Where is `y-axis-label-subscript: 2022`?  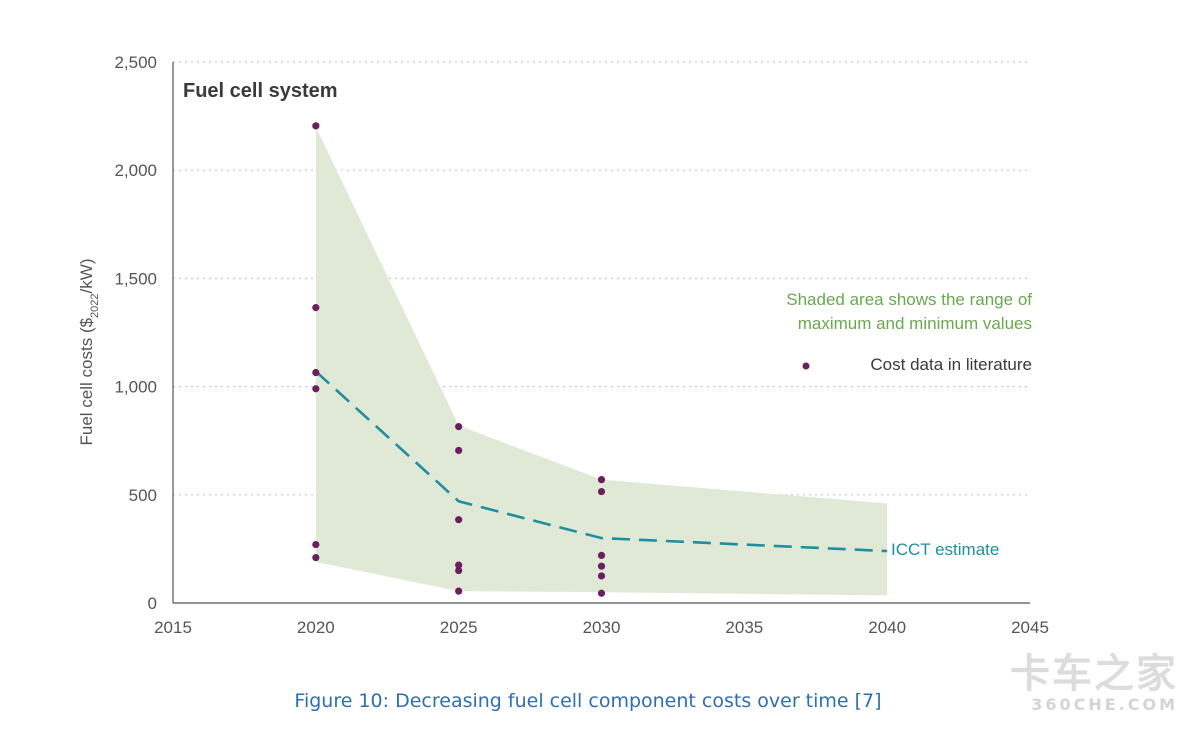
y-axis-label-subscript: 2022 is located at coordinates (95, 305).